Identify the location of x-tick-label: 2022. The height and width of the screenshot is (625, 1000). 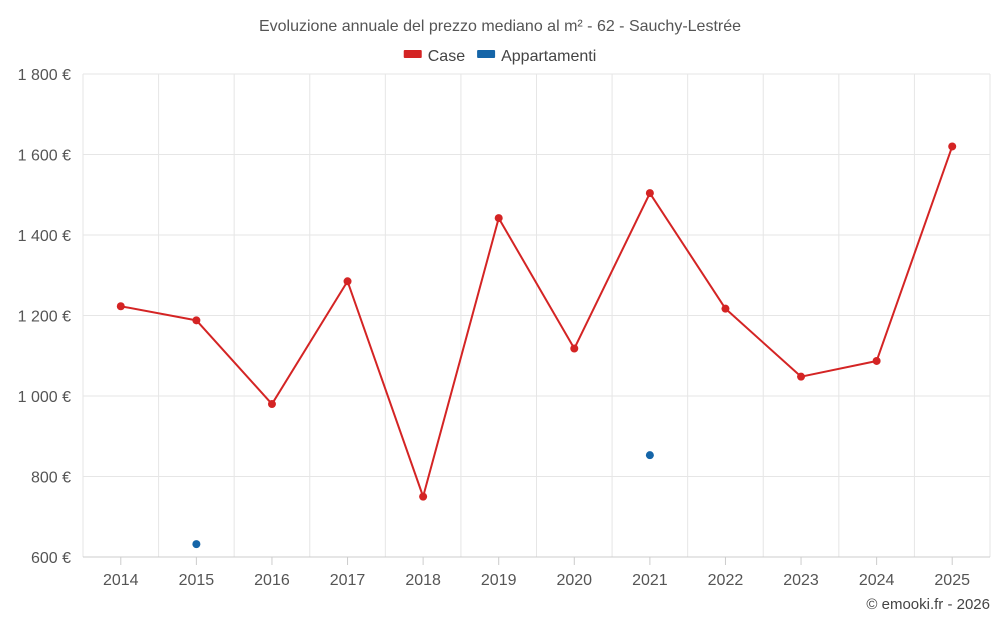
(726, 580).